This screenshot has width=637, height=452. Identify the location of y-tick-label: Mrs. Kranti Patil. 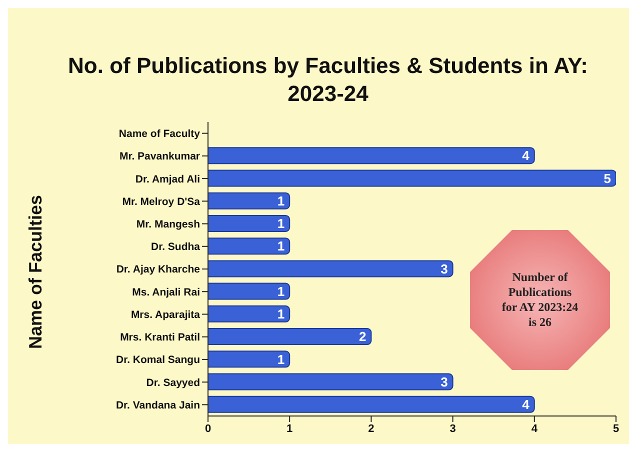
(160, 338).